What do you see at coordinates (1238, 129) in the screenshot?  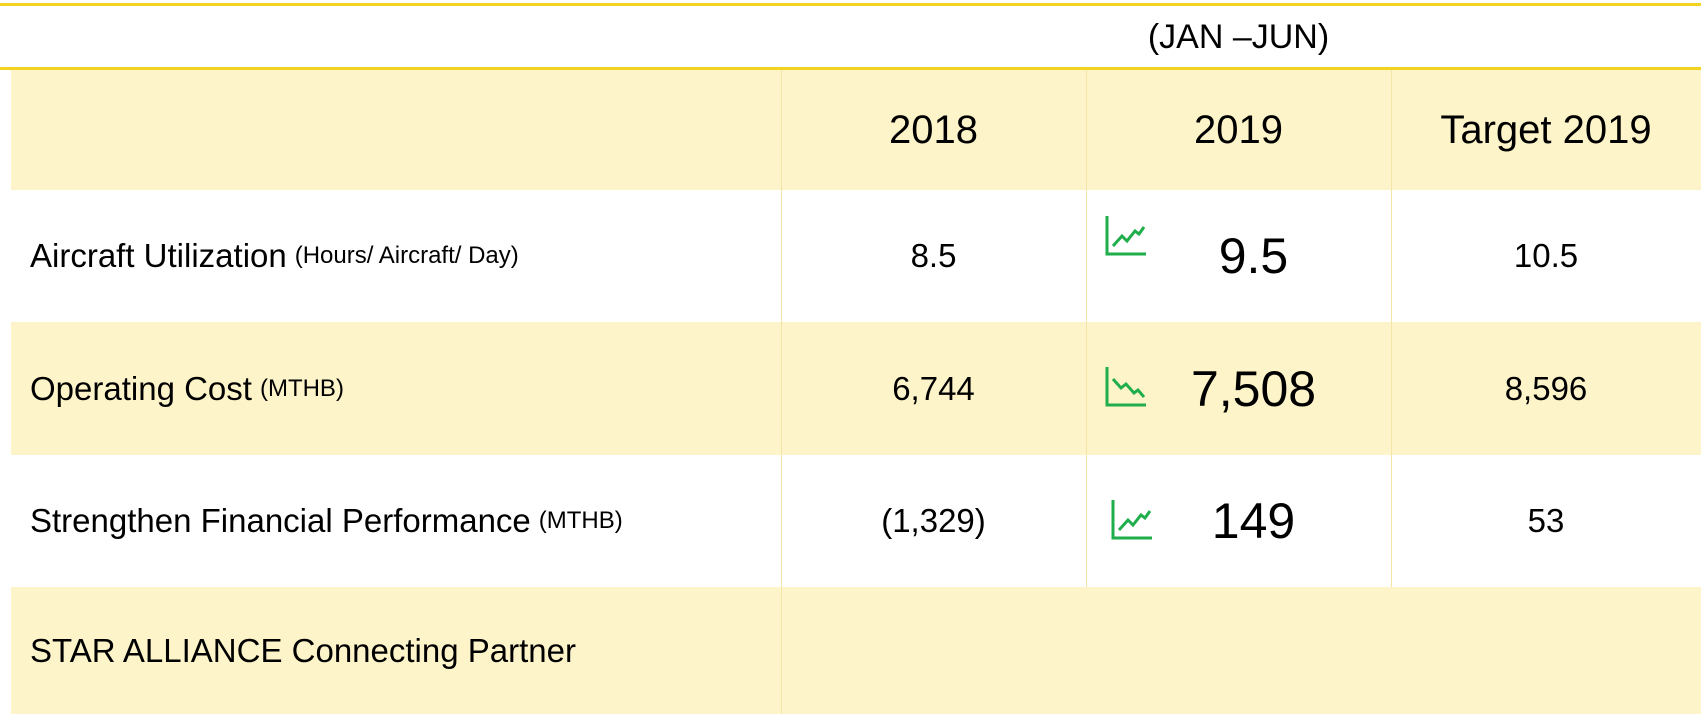 I see `column-header: 2019` at bounding box center [1238, 129].